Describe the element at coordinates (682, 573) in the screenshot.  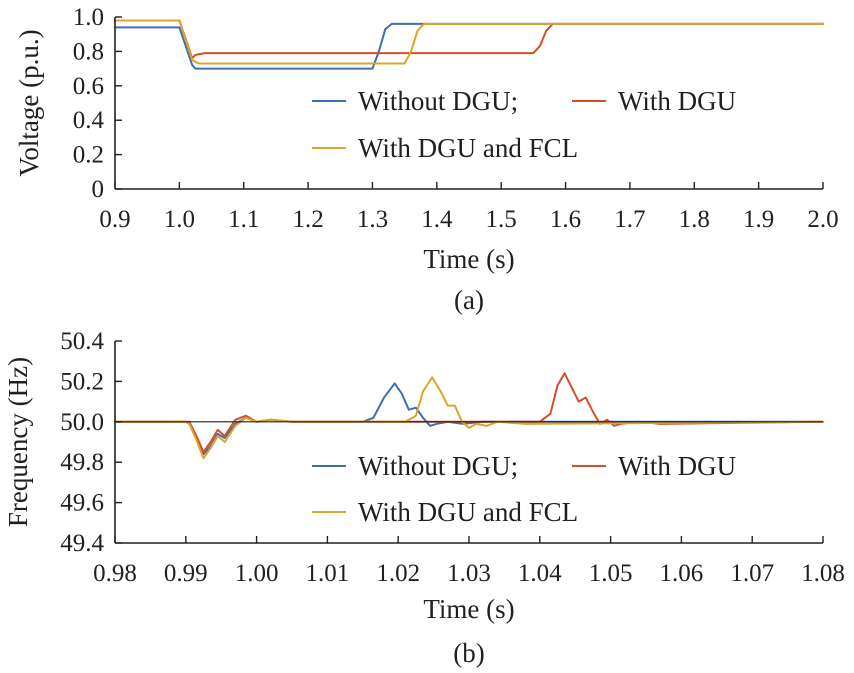
I see `frequency-x-tick-label: 1.06` at that location.